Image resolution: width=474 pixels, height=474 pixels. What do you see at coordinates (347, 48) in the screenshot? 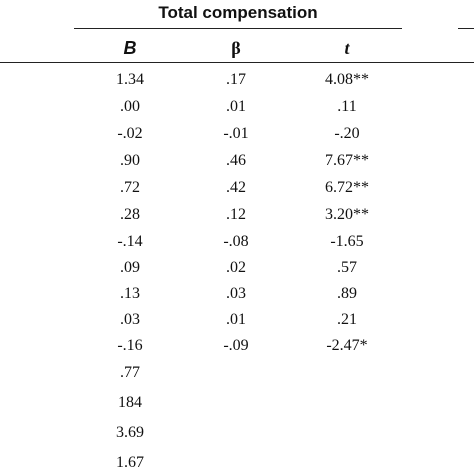
I see `column-header-t: t` at bounding box center [347, 48].